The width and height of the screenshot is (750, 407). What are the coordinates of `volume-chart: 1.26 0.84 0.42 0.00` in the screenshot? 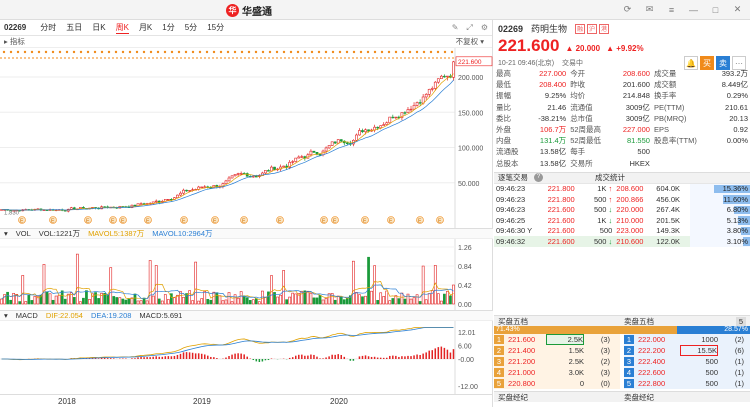 It's located at (246, 274).